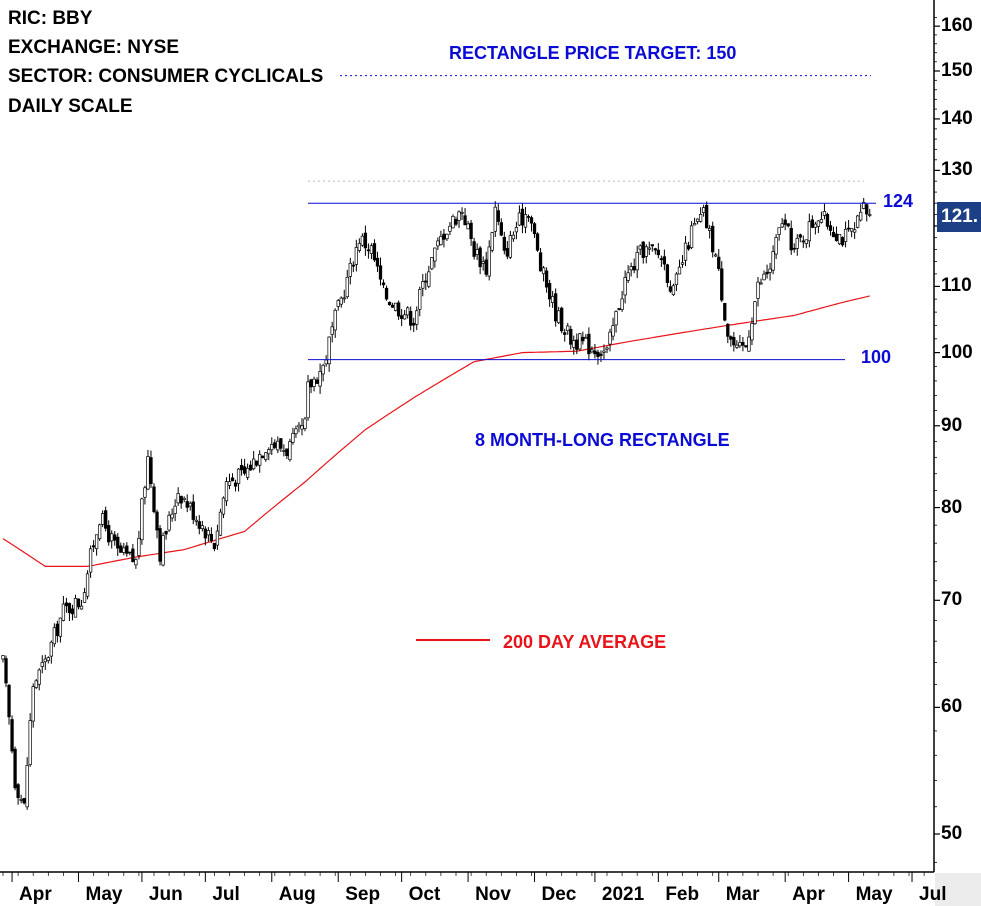 Image resolution: width=981 pixels, height=906 pixels. I want to click on y-tick-label: 140, so click(957, 118).